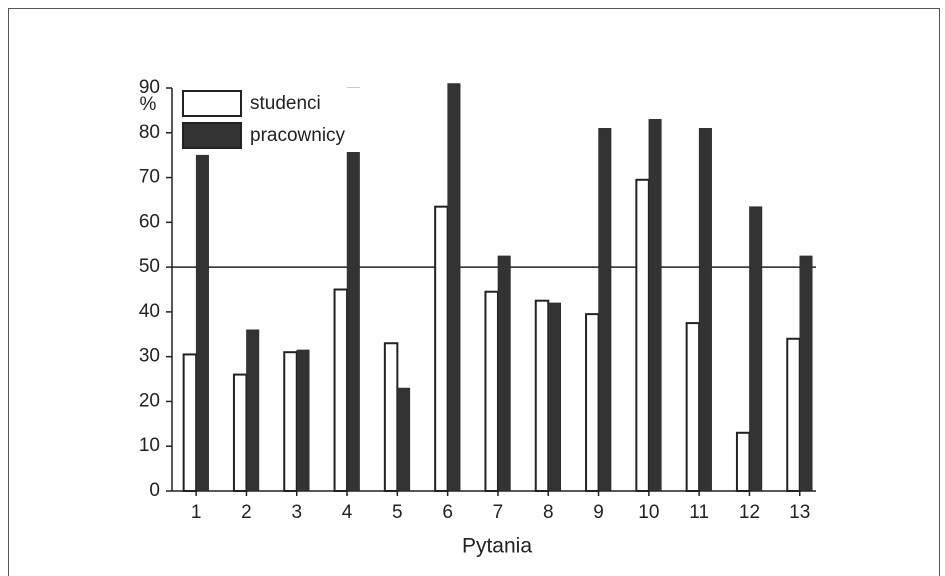 The image size is (945, 576). Describe the element at coordinates (149, 177) in the screenshot. I see `y-tick-label: 70` at that location.